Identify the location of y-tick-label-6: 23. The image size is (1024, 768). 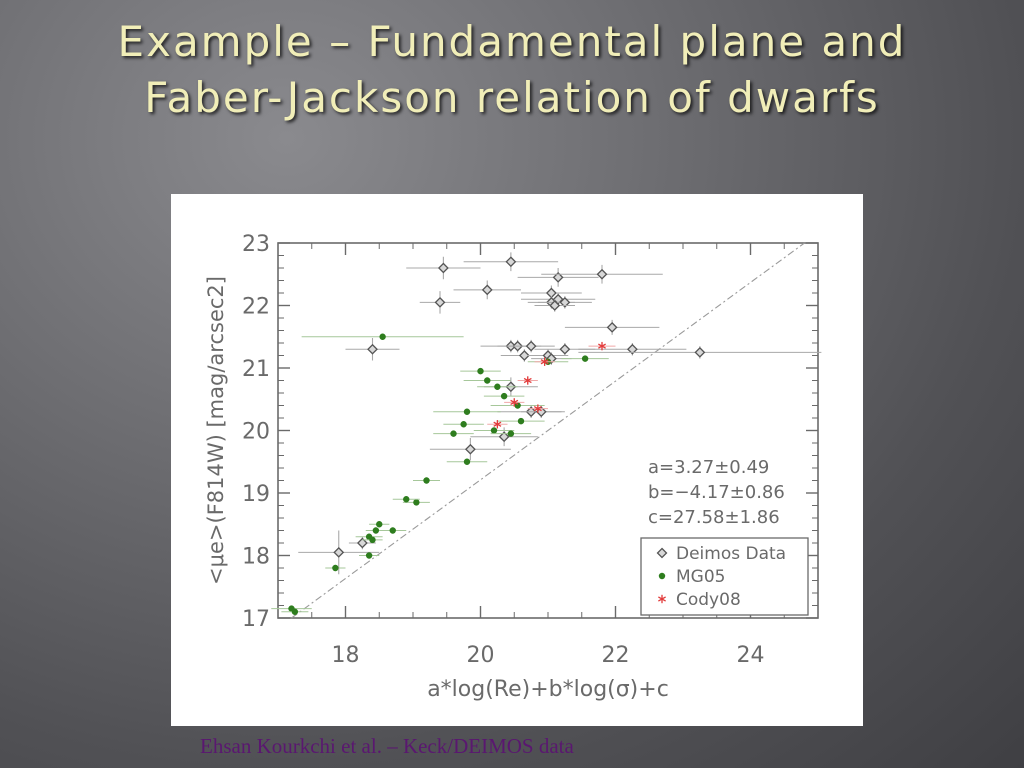
(256, 244).